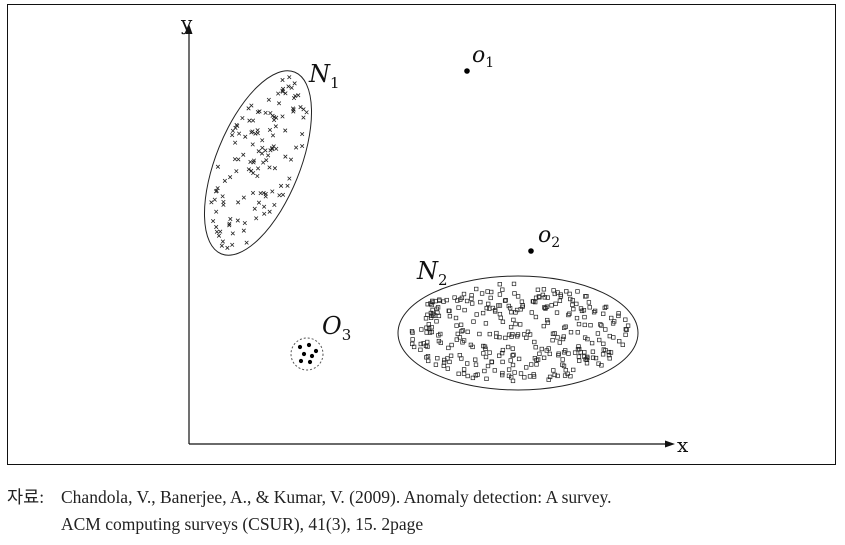 The width and height of the screenshot is (845, 545). What do you see at coordinates (307, 354) in the screenshot?
I see `o3-cluster-outline` at bounding box center [307, 354].